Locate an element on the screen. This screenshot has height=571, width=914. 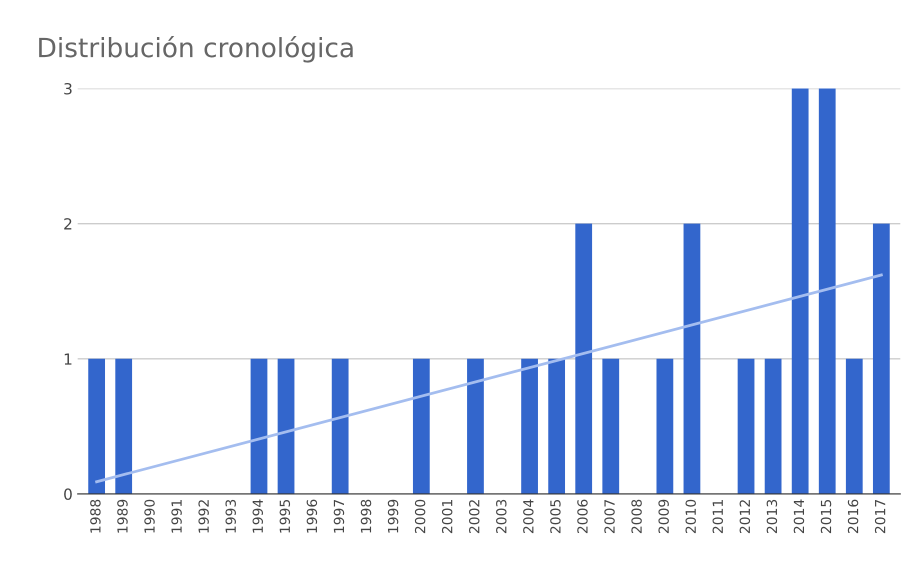
x-tick-label: 2016 is located at coordinates (853, 517).